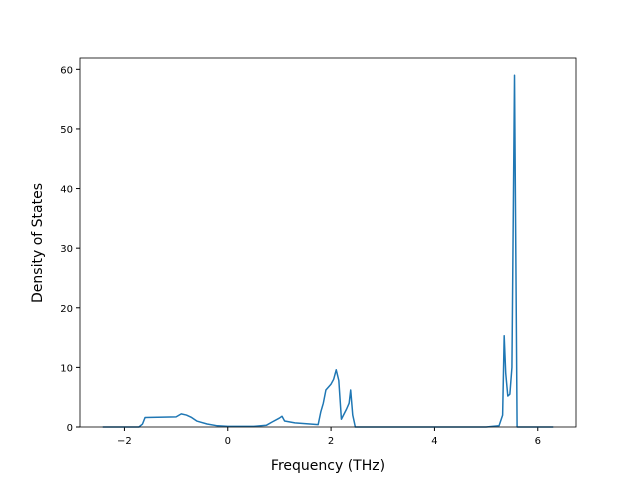 This screenshot has height=480, width=640. I want to click on y-tick-label: 0, so click(70, 428).